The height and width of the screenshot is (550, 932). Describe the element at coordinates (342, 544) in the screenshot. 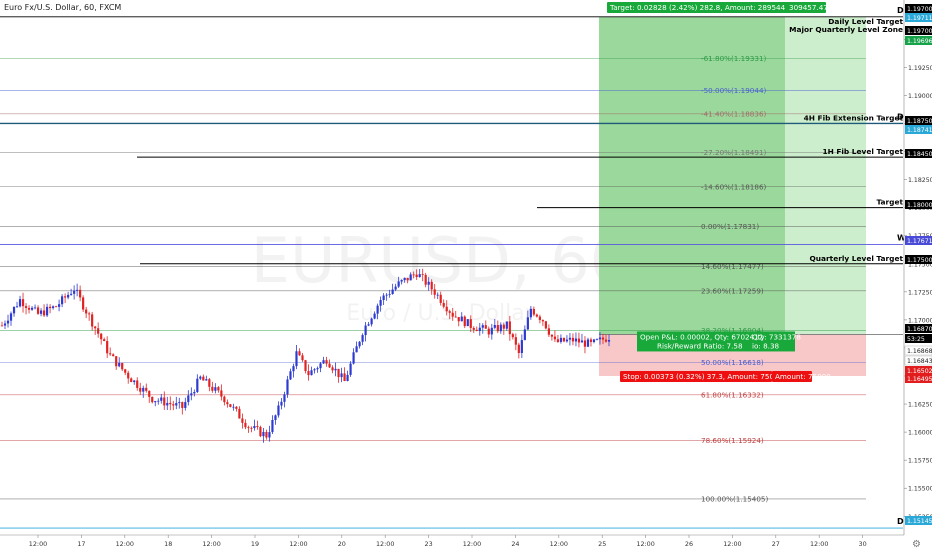

I see `time-tick-label: 20` at that location.